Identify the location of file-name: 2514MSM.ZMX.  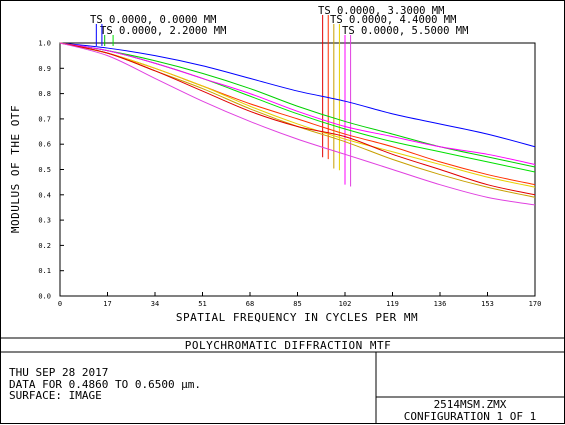
(470, 404).